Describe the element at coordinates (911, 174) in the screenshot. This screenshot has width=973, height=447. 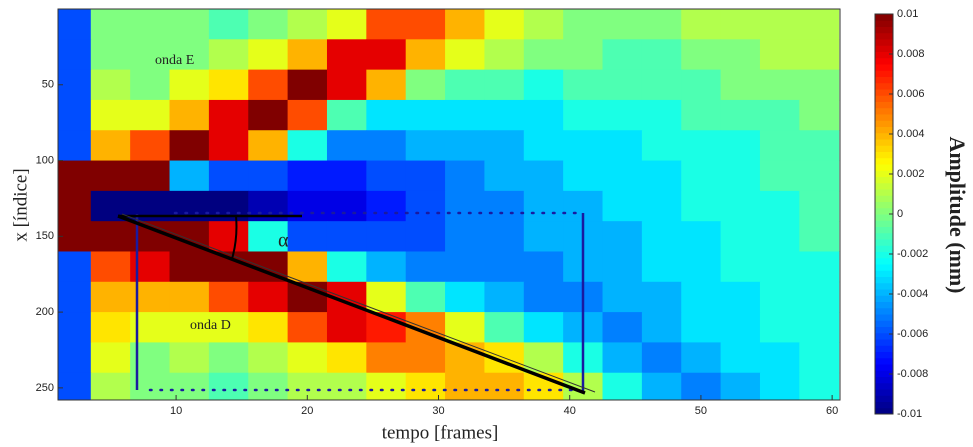
I see `colorbar-tick-label: 0.002` at that location.